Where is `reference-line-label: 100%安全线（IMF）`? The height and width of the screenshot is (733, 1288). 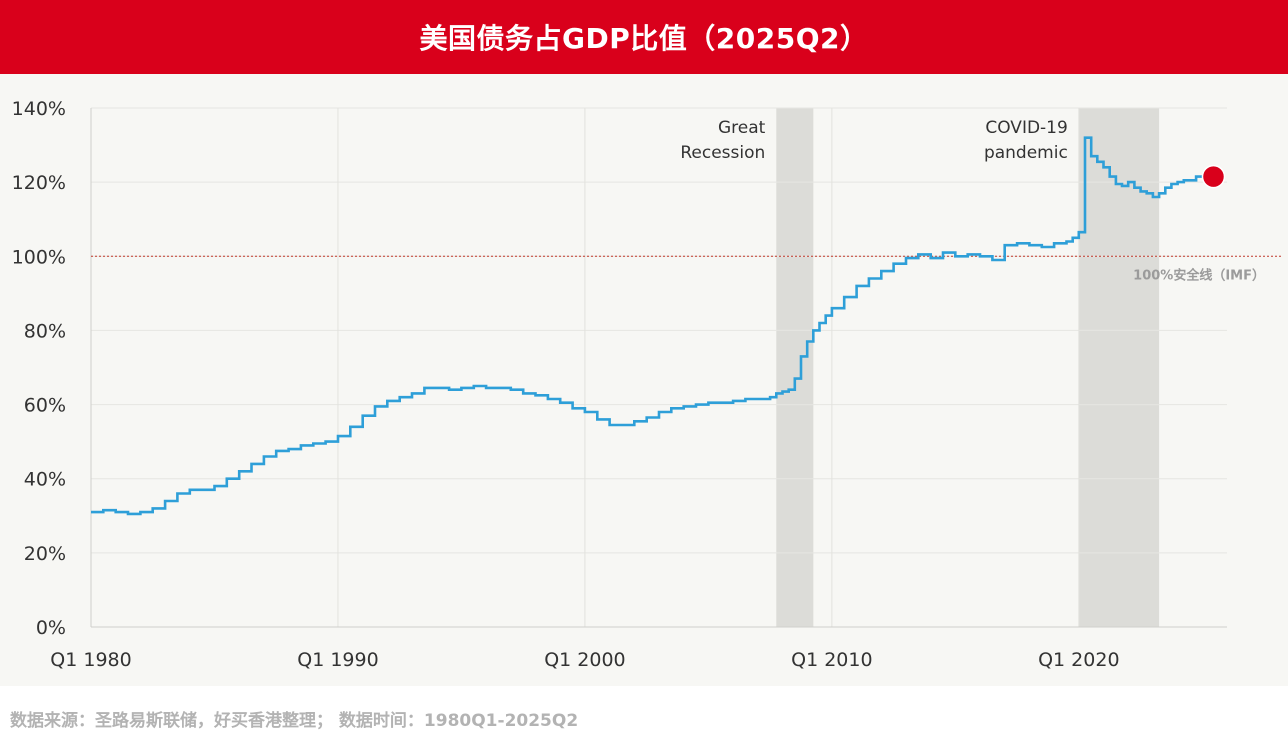 reference-line-label: 100%安全线（IMF） is located at coordinates (1199, 275).